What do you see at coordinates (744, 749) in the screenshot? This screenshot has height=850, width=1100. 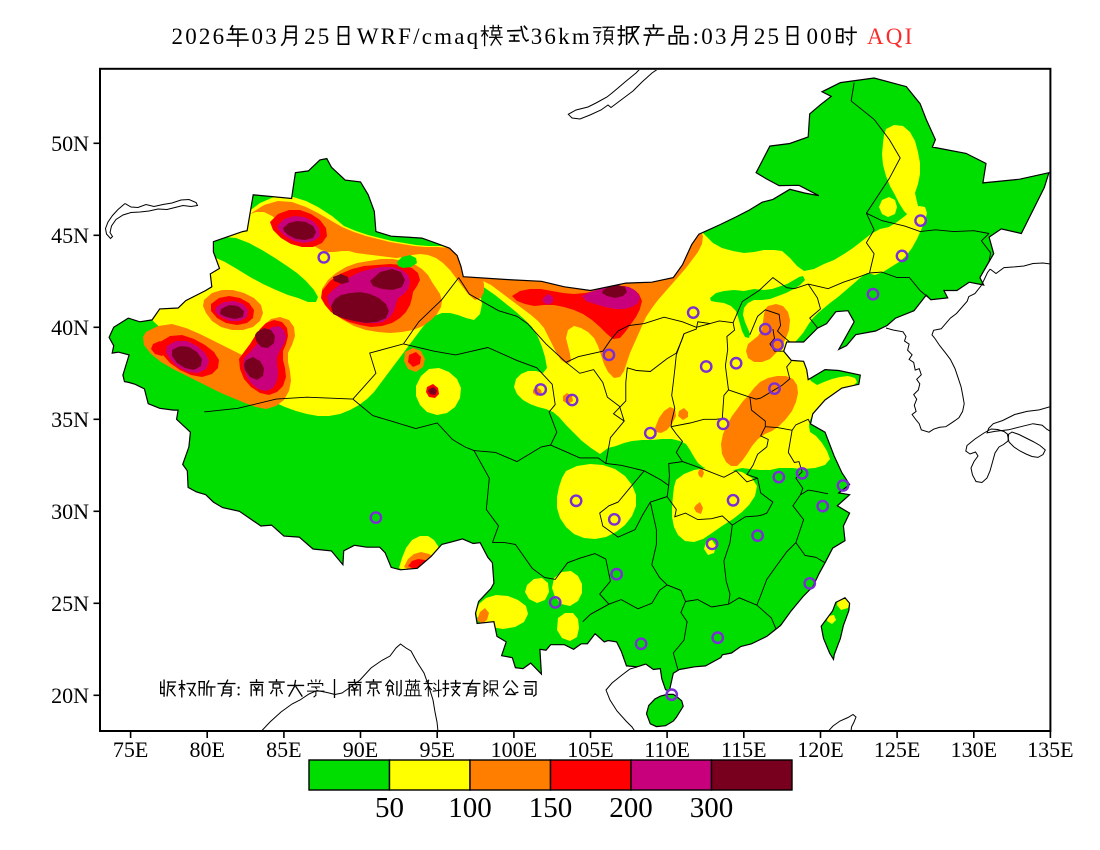 I see `svg-text: 115E` at bounding box center [744, 749].